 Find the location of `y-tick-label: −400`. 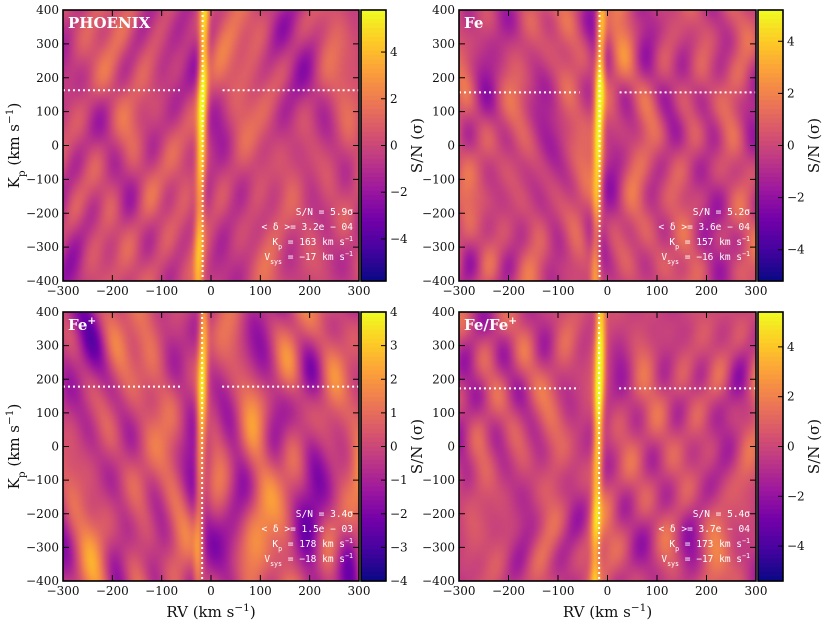

y-tick-label: −400 is located at coordinates (42, 581).